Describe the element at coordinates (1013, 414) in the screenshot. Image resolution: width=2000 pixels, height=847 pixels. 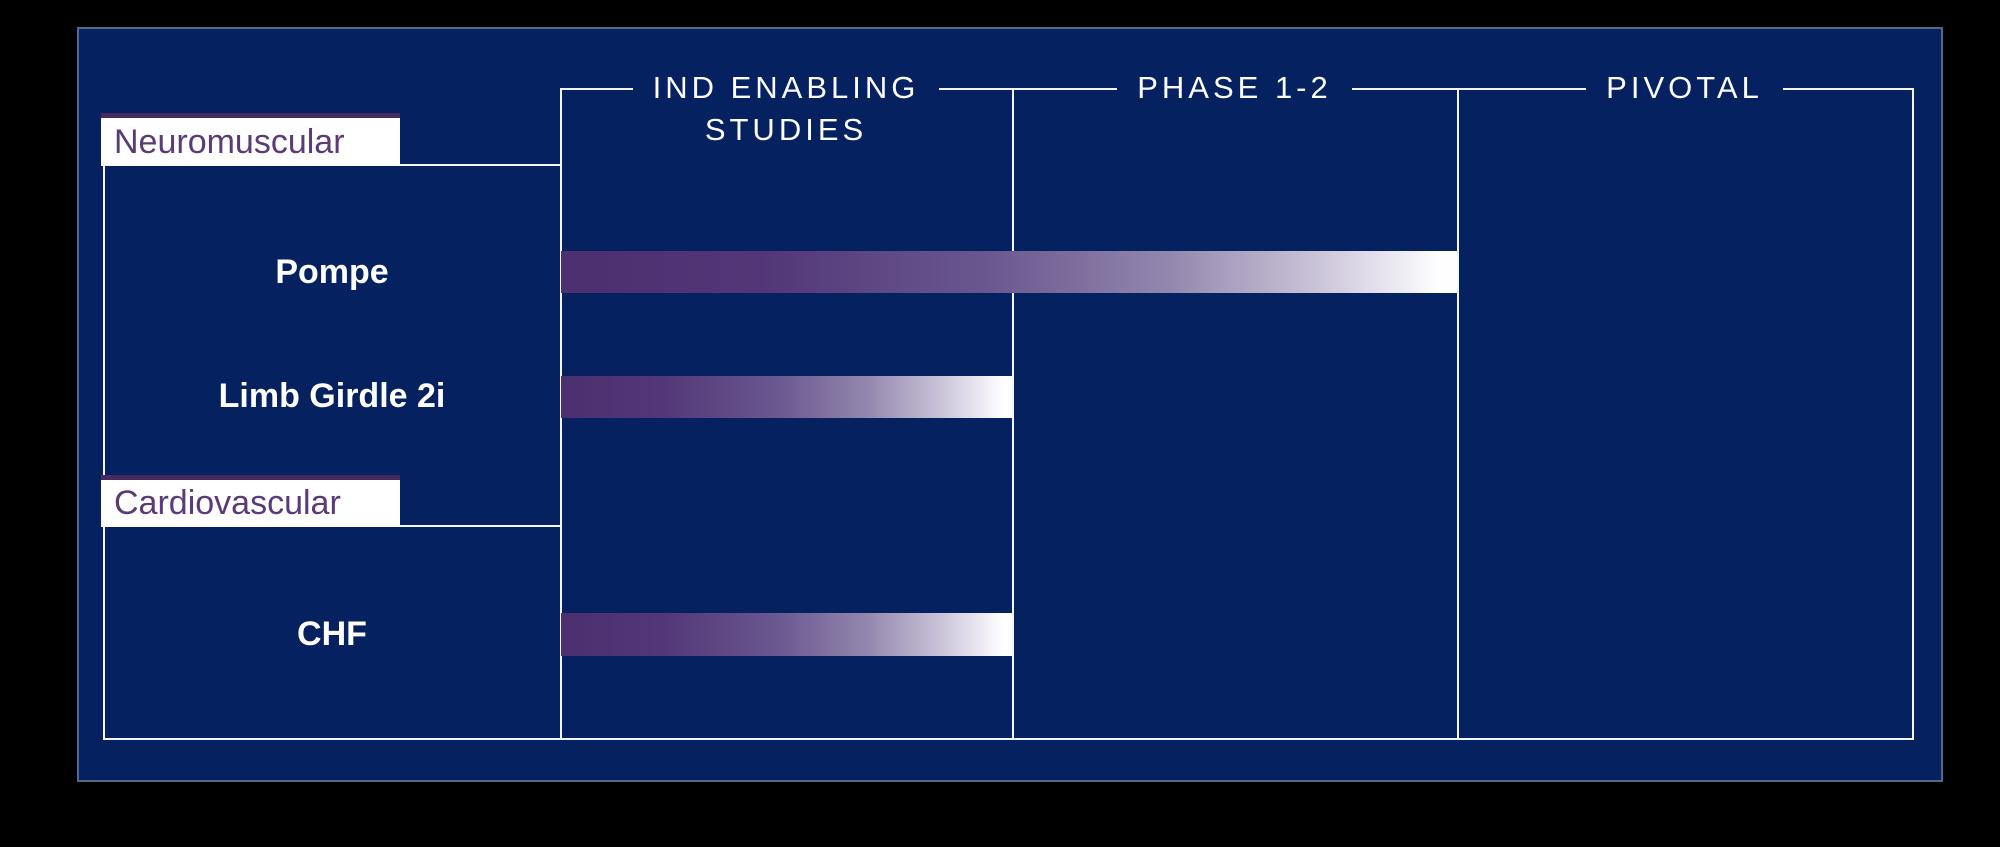
I see `column-divider-ind-phase12` at that location.